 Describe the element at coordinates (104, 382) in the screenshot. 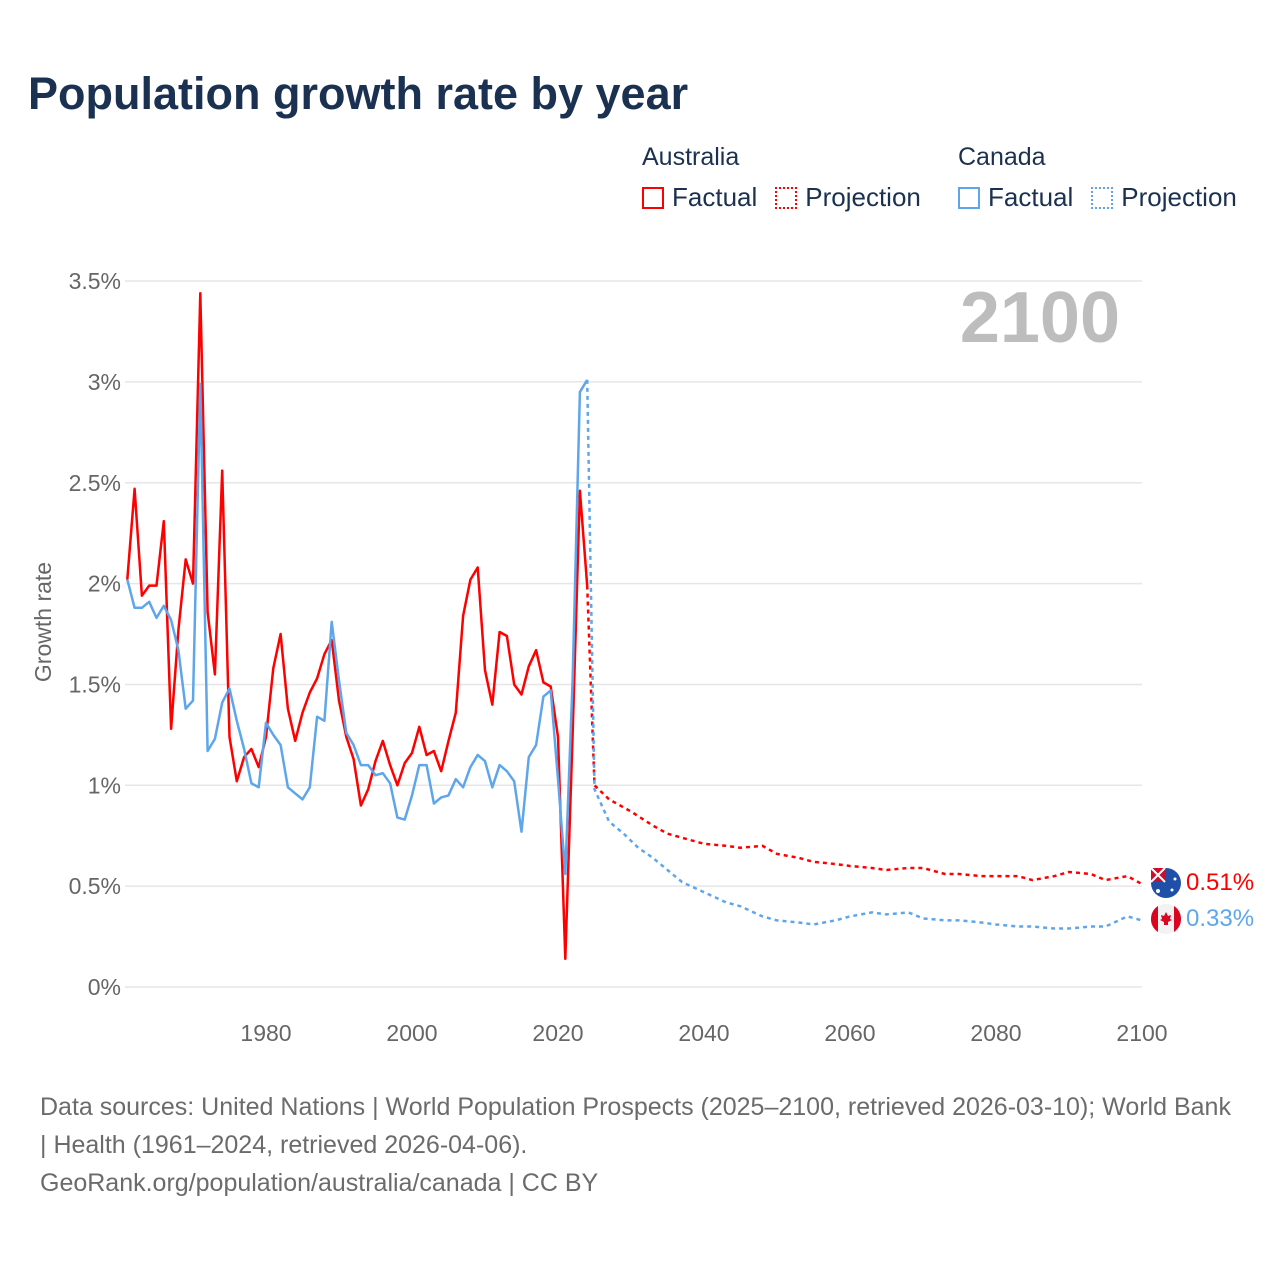

I see `y-tick-label: 3%` at that location.